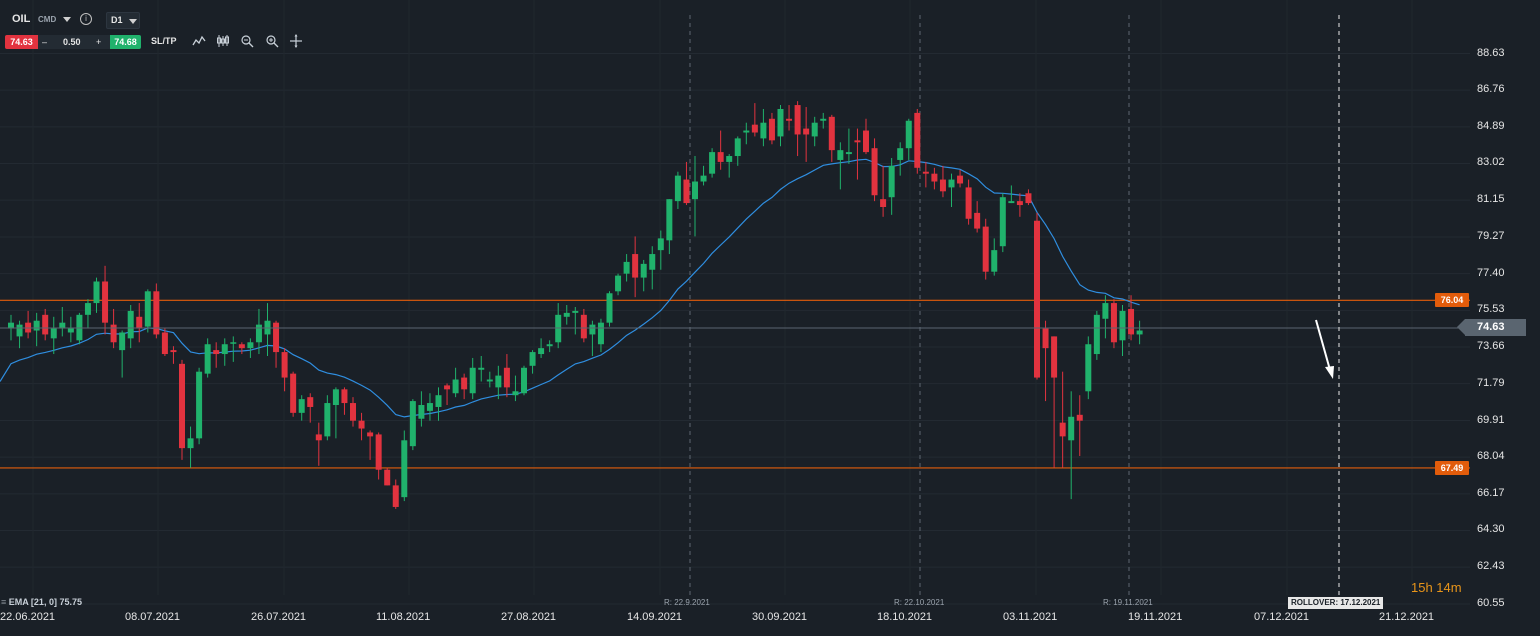 This screenshot has height=636, width=1540. I want to click on chart-toolbar: OIL CMD i D1 74.63 – 0.50 + 74.68 SL/TP, so click(180, 30).